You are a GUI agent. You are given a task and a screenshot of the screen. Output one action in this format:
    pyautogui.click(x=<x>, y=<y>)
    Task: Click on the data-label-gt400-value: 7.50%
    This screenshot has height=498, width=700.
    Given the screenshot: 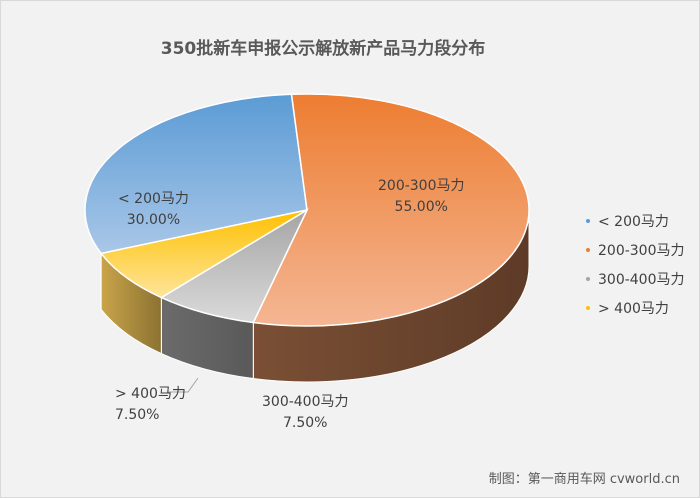 What is the action you would take?
    pyautogui.click(x=137, y=415)
    